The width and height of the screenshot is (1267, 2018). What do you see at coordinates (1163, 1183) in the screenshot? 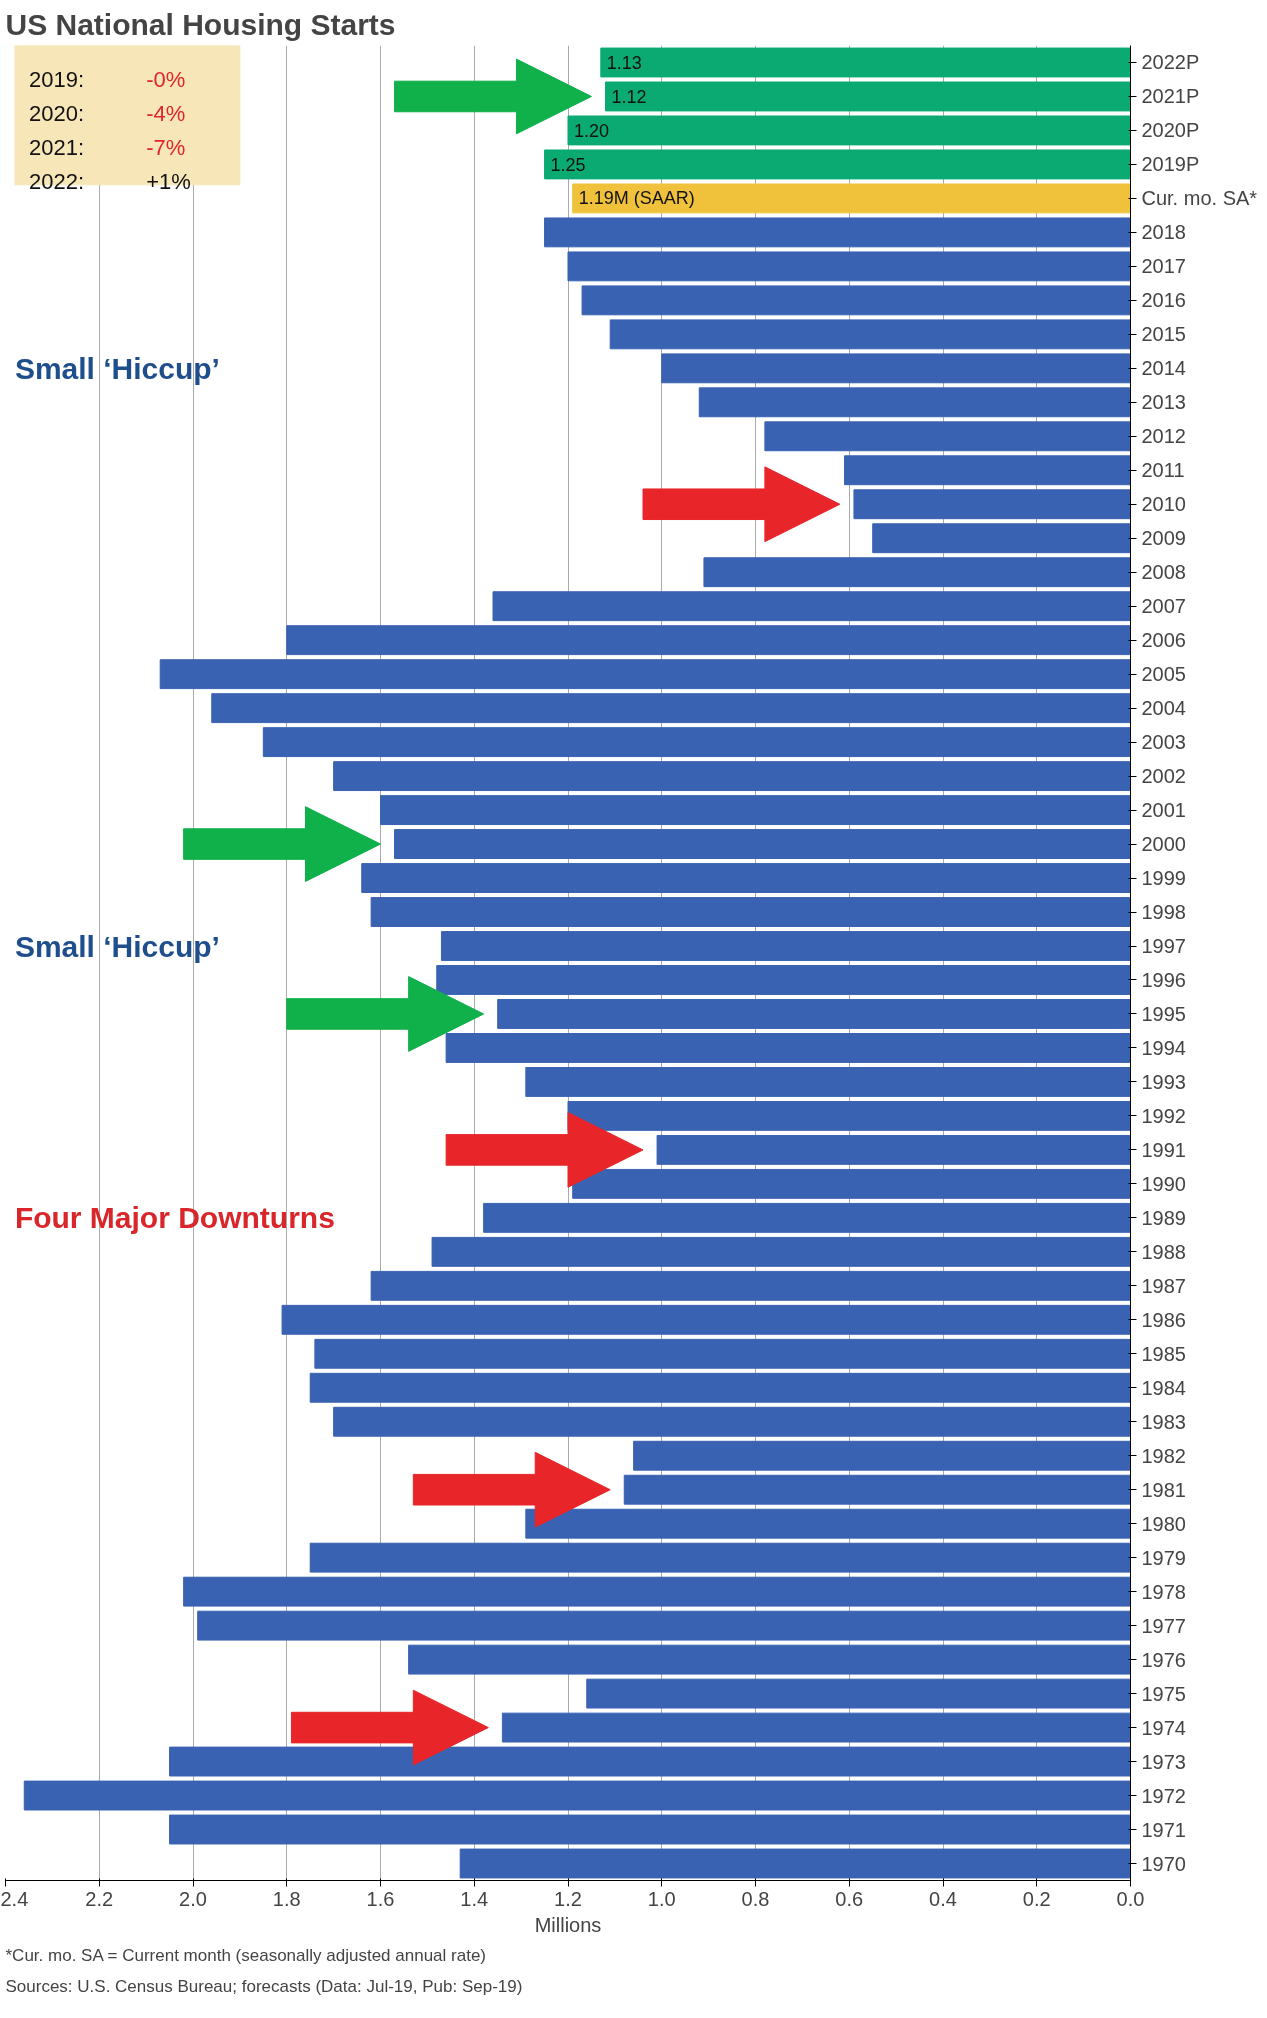
I see `y-tick-label: 1990` at bounding box center [1163, 1183].